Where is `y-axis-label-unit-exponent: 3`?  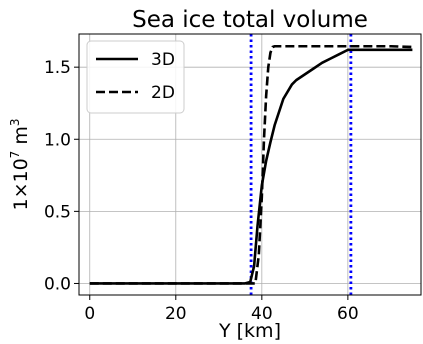 y-axis-label-unit-exponent: 3 is located at coordinates (15, 122).